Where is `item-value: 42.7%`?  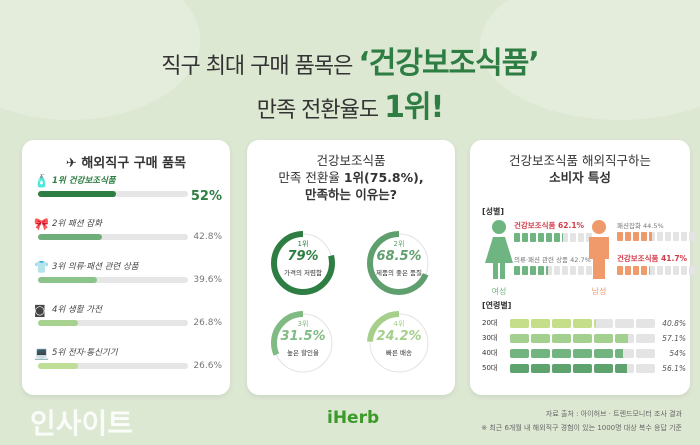 item-value: 42.7% is located at coordinates (580, 260).